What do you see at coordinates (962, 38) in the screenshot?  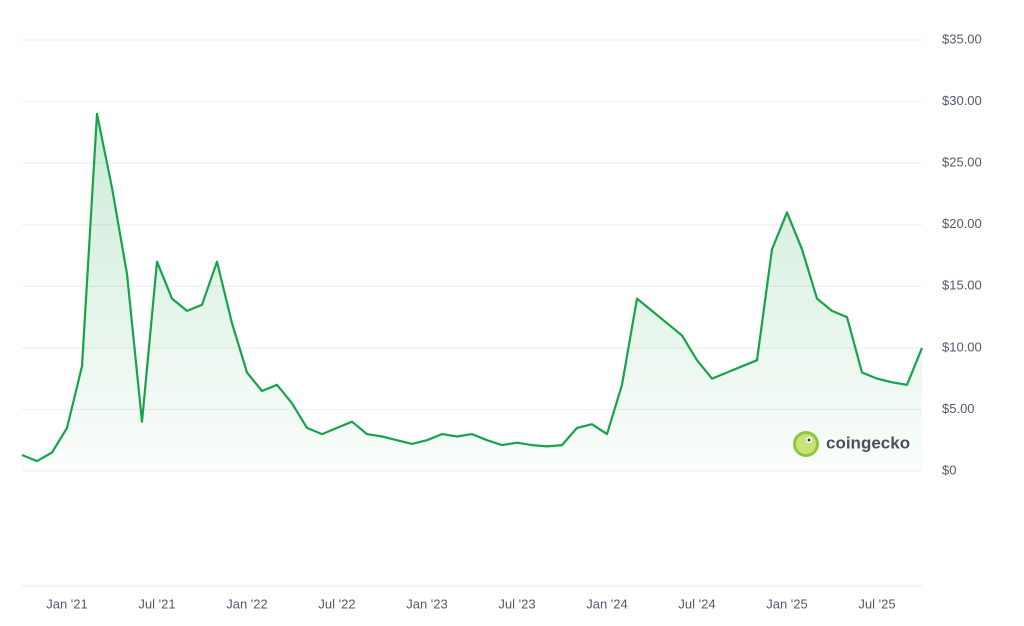 I see `y-tick-label: $35.00` at bounding box center [962, 38].